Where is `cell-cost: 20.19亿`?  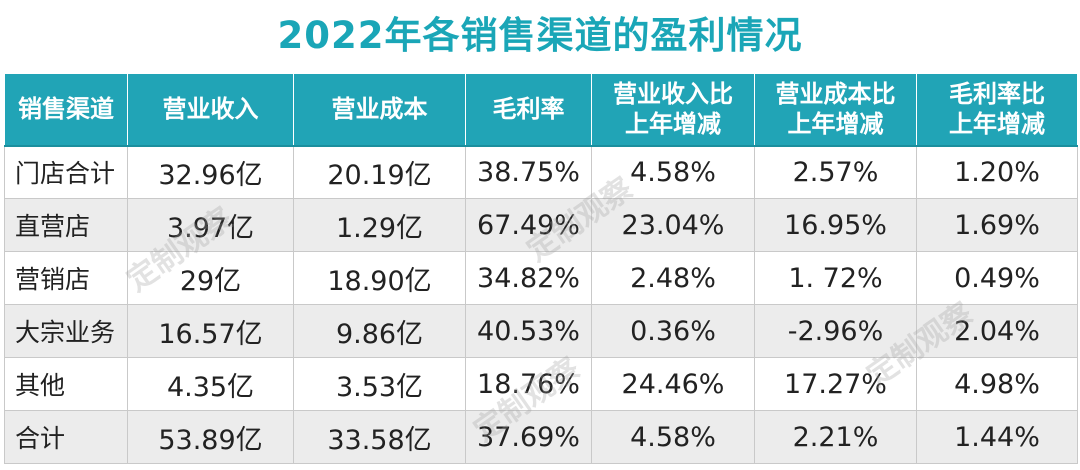
cell-cost: 20.19亿 is located at coordinates (379, 172).